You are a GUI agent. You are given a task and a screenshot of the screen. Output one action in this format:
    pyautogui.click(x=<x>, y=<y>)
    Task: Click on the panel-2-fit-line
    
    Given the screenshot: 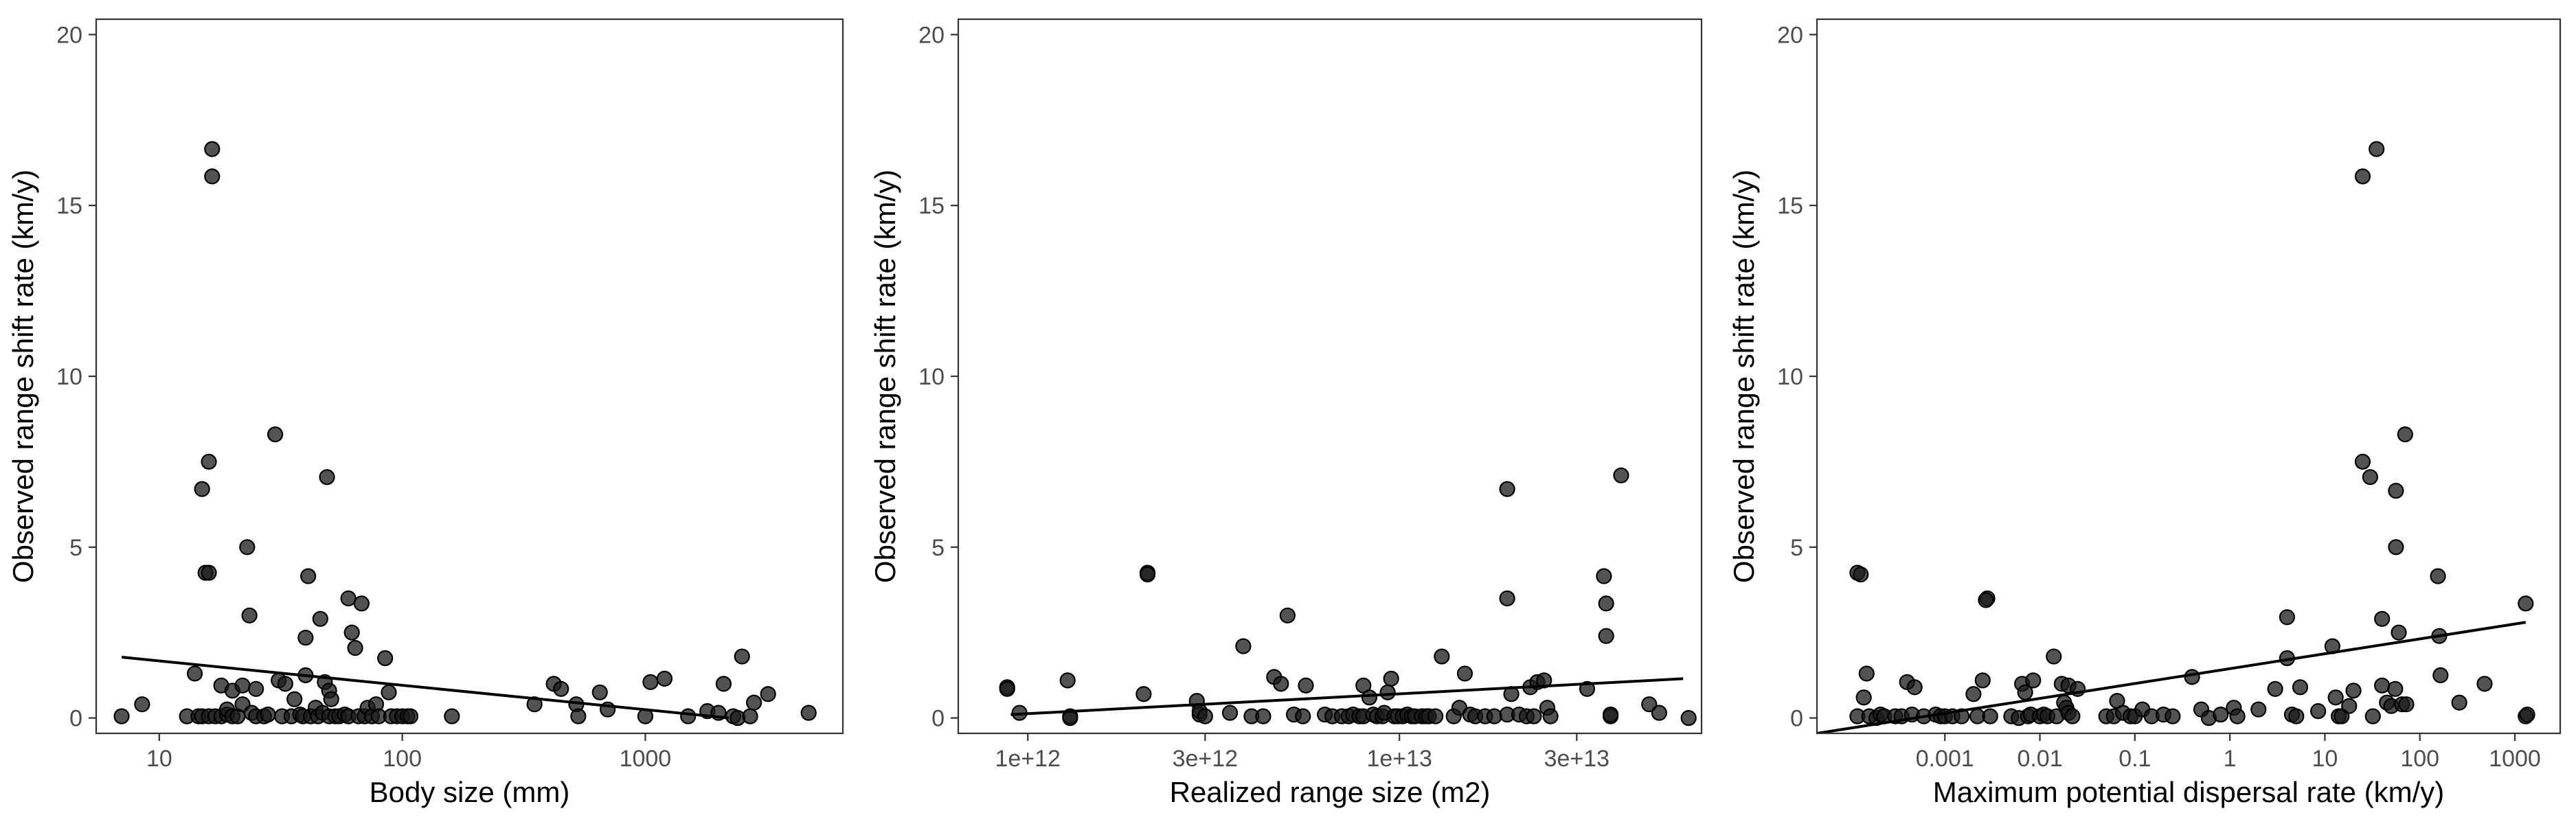 What is the action you would take?
    pyautogui.click(x=1347, y=696)
    